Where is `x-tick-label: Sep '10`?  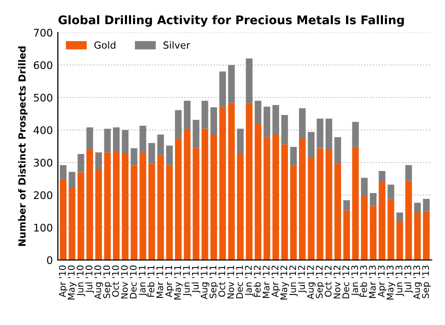 x-tick-label: Sep '10 is located at coordinates (107, 281).